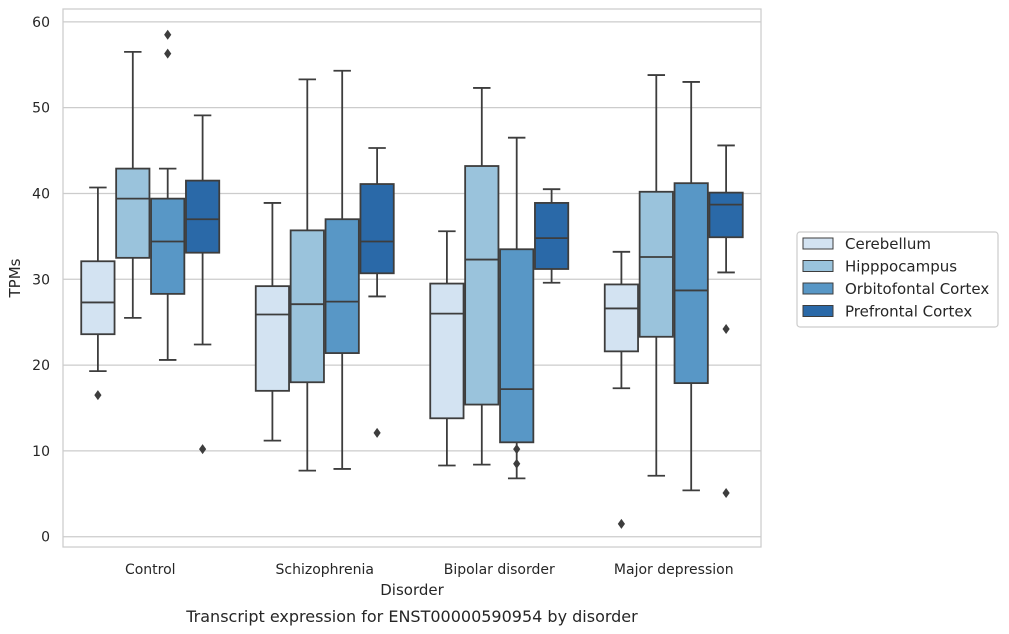  I want to click on x-tick-label: Schizophrenia, so click(325, 570).